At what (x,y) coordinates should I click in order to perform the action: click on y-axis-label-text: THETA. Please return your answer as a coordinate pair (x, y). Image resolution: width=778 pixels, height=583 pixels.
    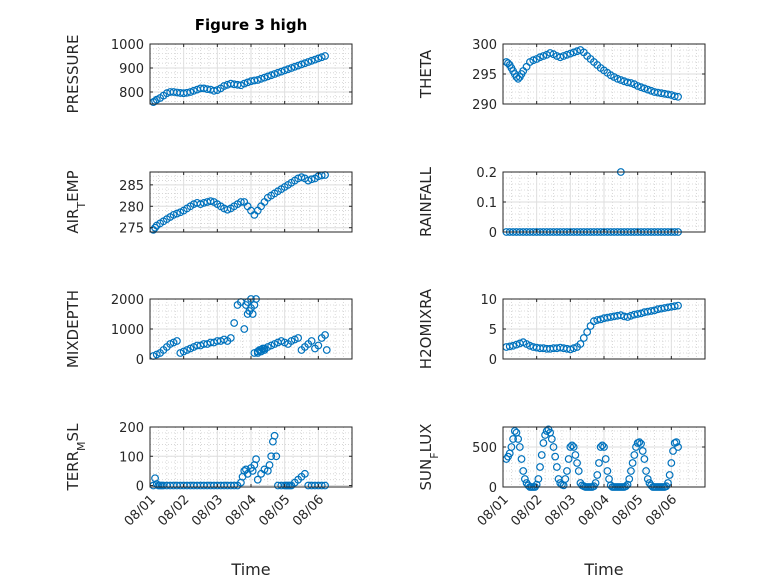
    Looking at the image, I should click on (426, 74).